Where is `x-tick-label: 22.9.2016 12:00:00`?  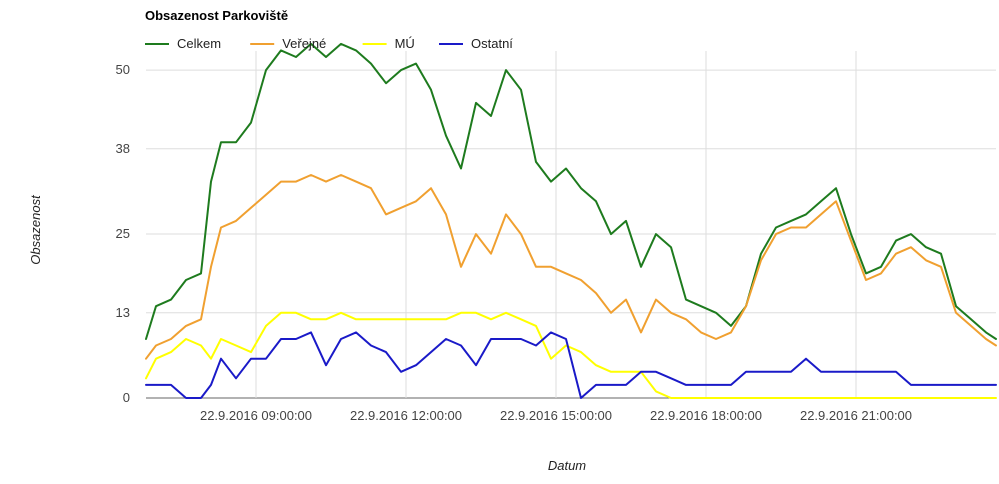
x-tick-label: 22.9.2016 12:00:00 is located at coordinates (406, 415).